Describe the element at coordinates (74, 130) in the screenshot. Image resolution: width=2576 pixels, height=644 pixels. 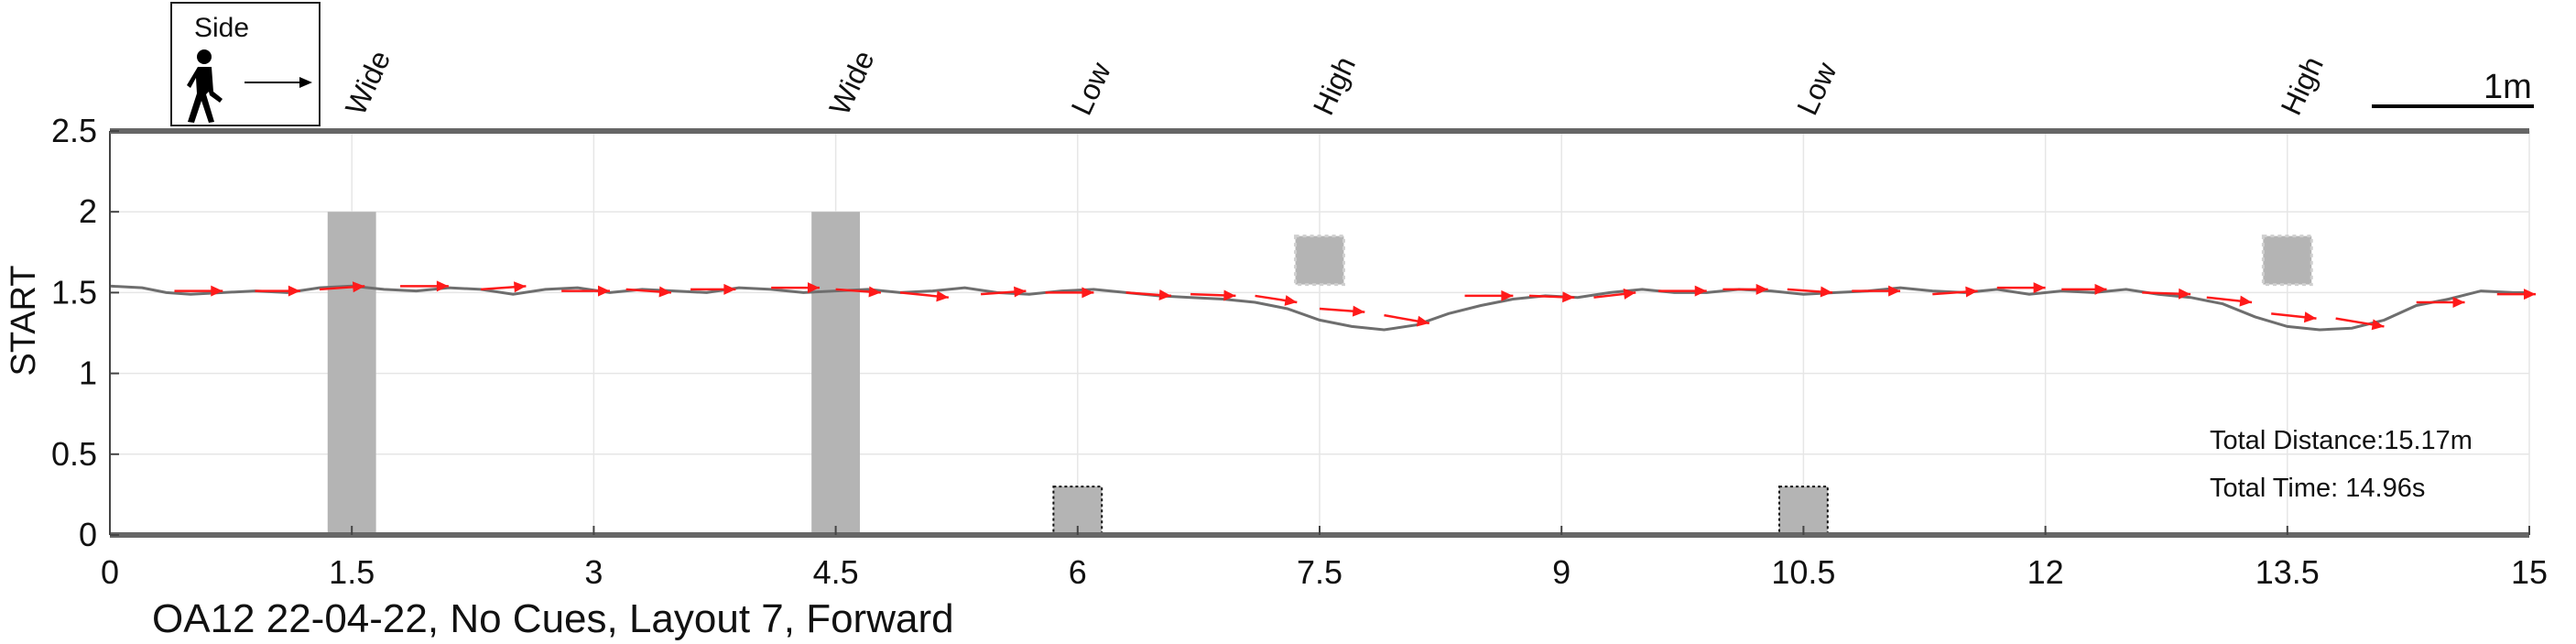
I see `y-tick-label: 2.5` at that location.